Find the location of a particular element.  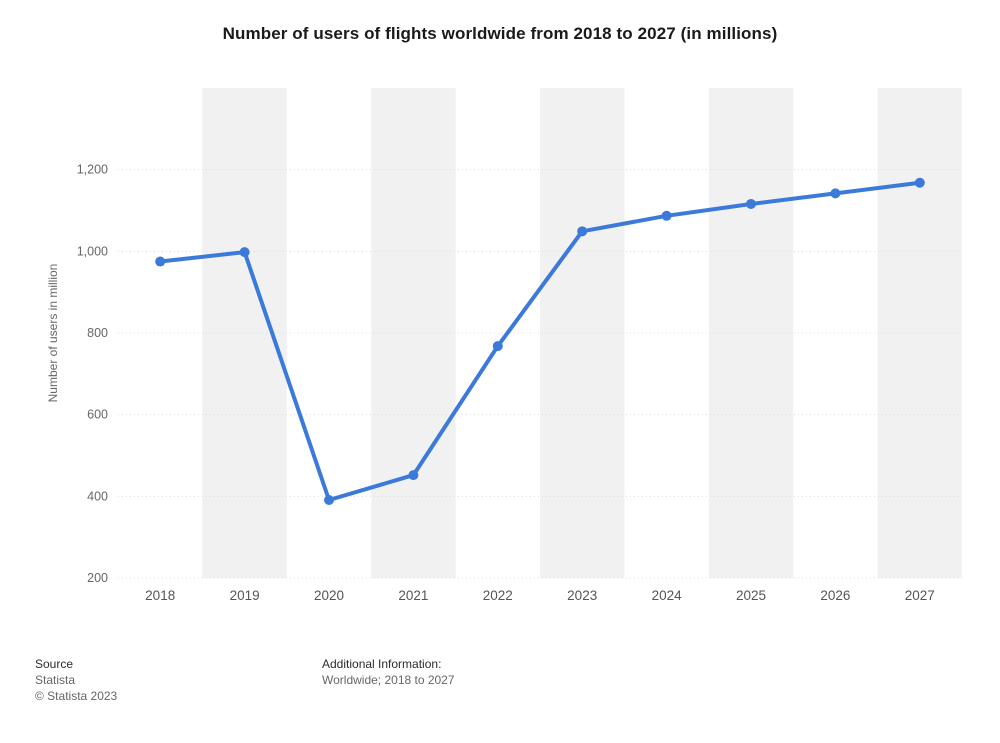

x-tick-label: 2027 is located at coordinates (920, 595).